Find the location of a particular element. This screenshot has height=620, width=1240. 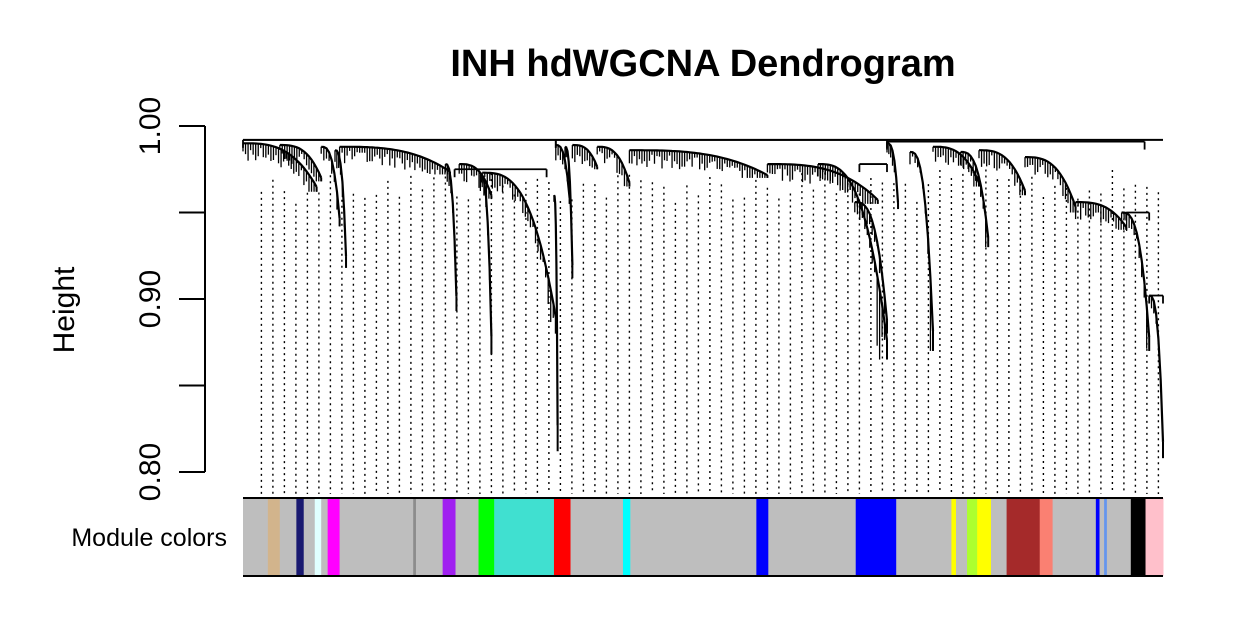

y-axis: 0.80 0.90 1.00 is located at coordinates (170, 299).